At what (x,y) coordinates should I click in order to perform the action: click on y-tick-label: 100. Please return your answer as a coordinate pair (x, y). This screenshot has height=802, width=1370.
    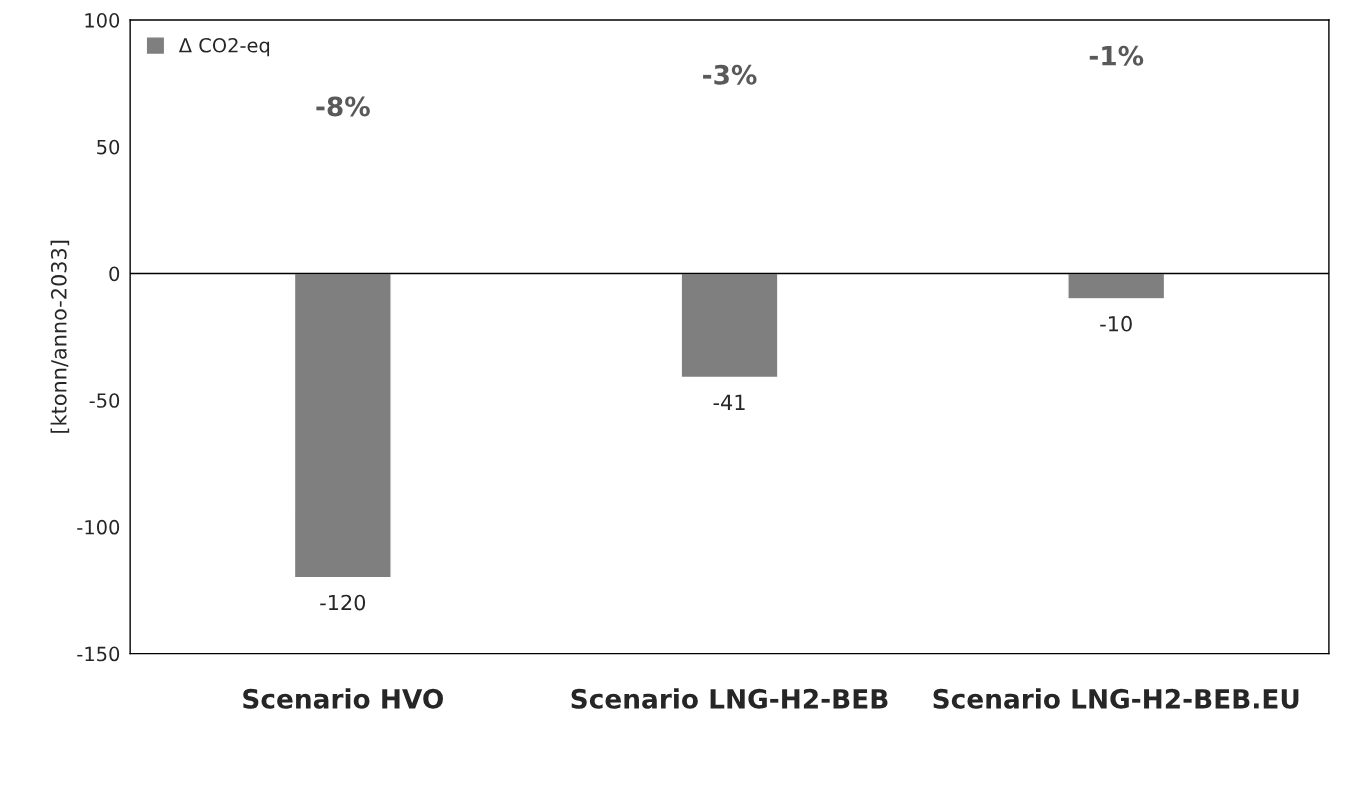
    Looking at the image, I should click on (102, 20).